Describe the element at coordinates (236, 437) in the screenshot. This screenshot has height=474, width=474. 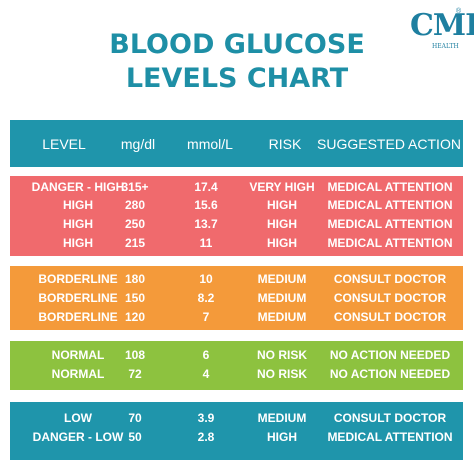
I see `table-row: DANGER - LOW 50 2.8 HIGH MEDICAL ATTENTION` at that location.